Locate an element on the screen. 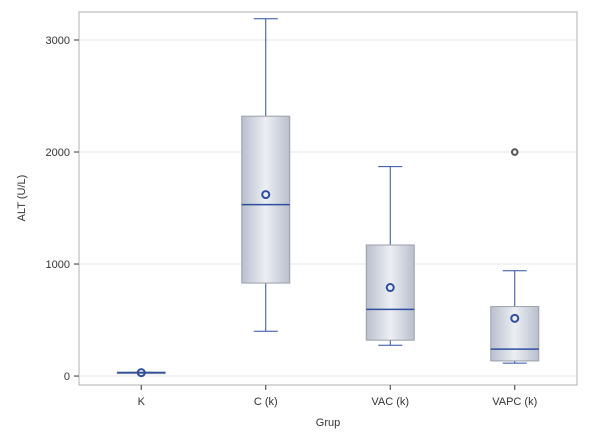 The height and width of the screenshot is (439, 590). x-tick-label: VAC (k) is located at coordinates (390, 402).